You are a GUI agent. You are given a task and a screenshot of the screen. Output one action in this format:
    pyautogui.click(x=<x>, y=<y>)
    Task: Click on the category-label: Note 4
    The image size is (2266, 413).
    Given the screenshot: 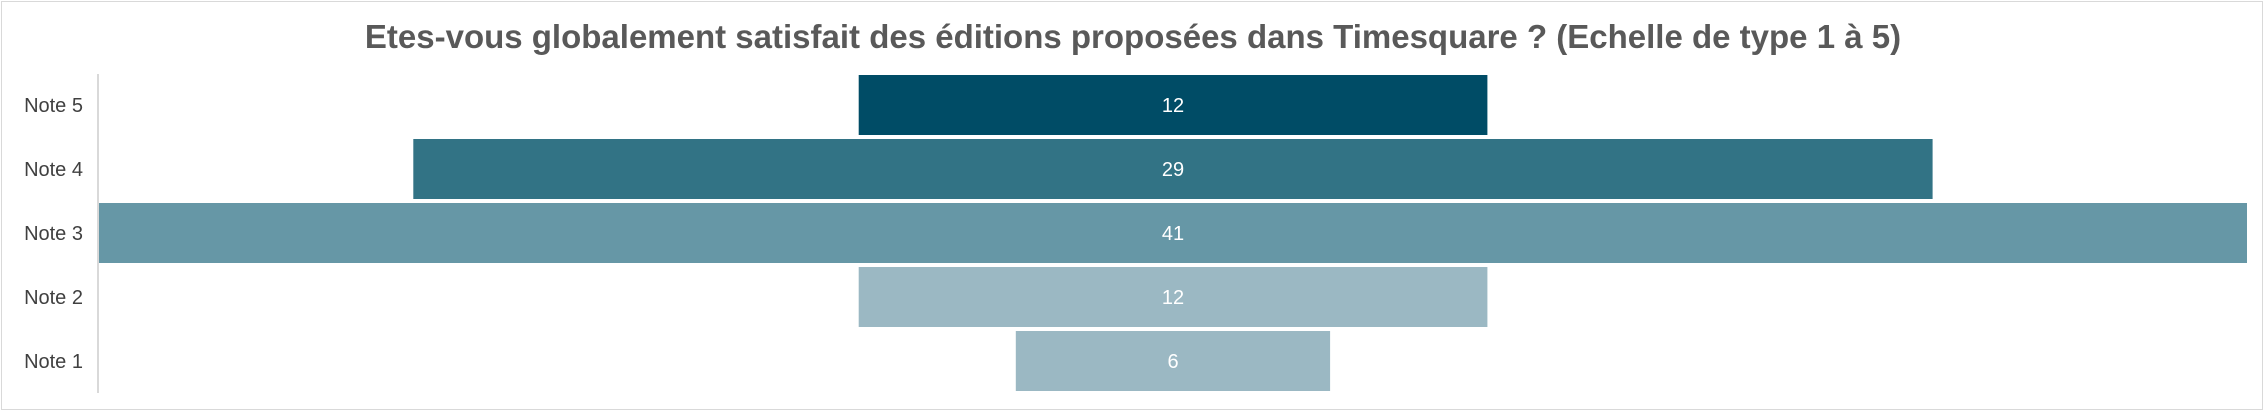 What is the action you would take?
    pyautogui.click(x=53, y=170)
    